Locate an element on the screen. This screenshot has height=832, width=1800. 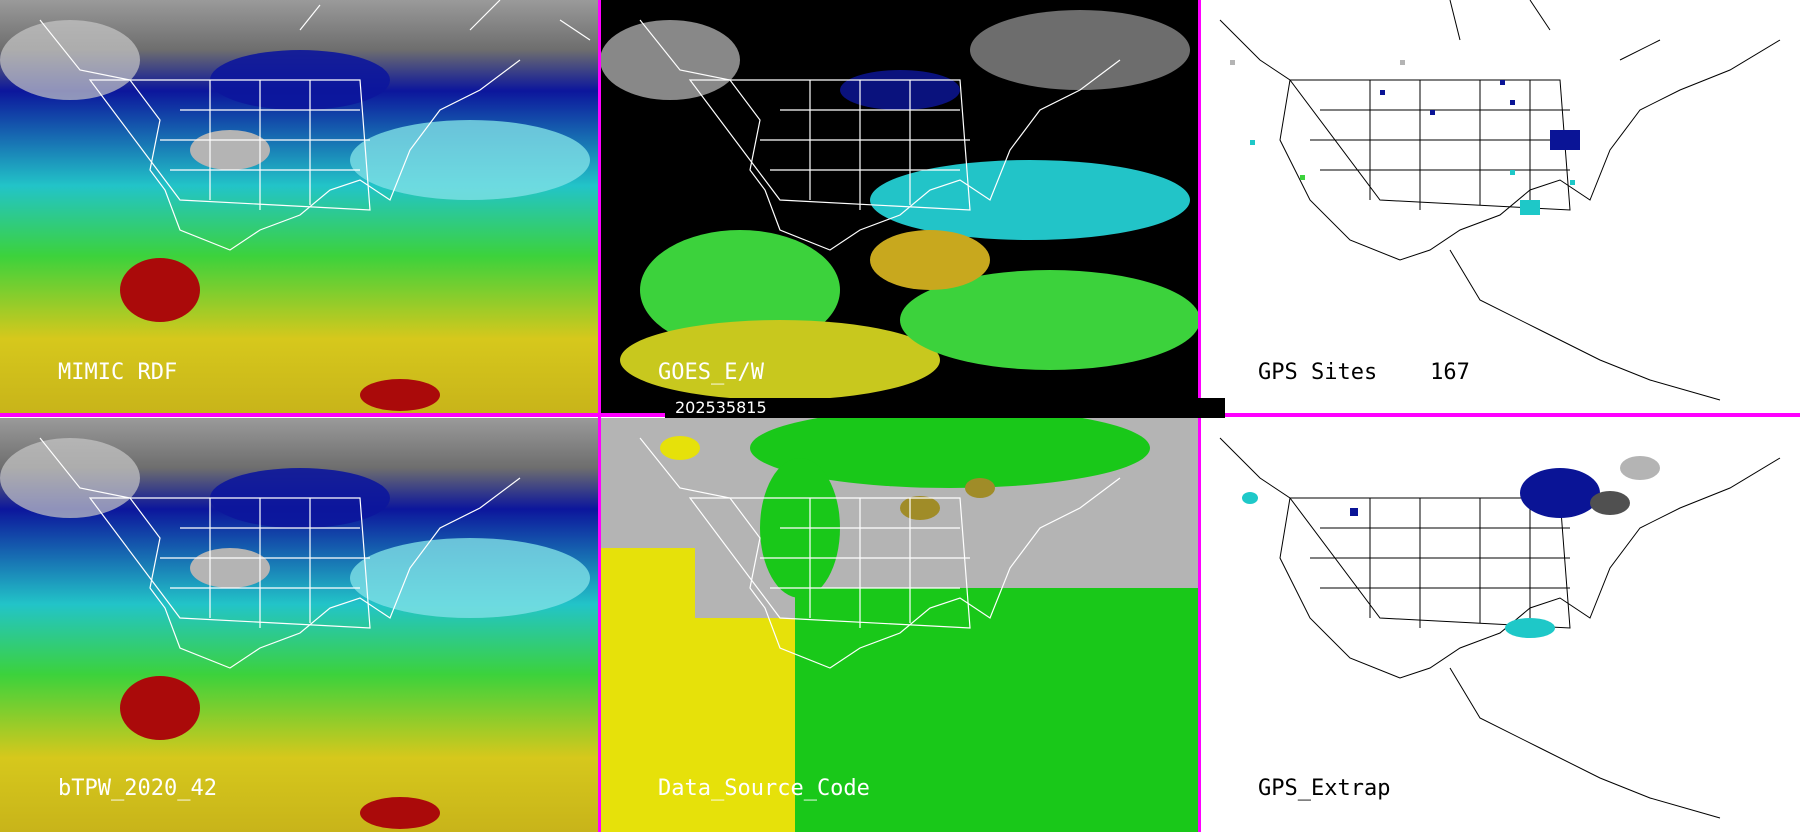
panel-title: GPS_Extrap is located at coordinates (1324, 788).